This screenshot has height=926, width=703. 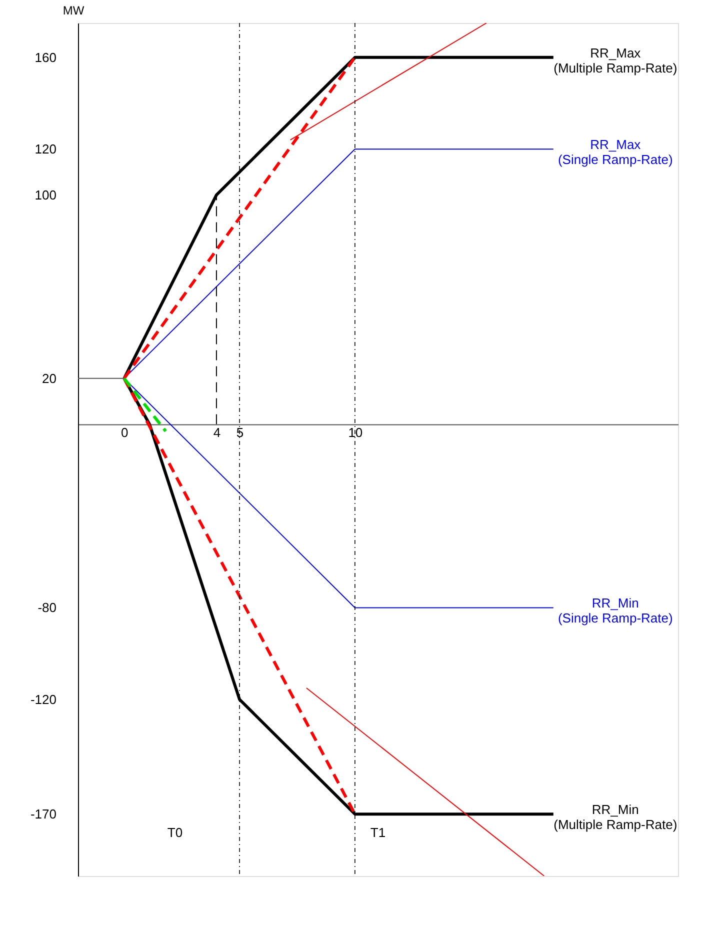 What do you see at coordinates (355, 432) in the screenshot?
I see `x-tick-label: 10` at bounding box center [355, 432].